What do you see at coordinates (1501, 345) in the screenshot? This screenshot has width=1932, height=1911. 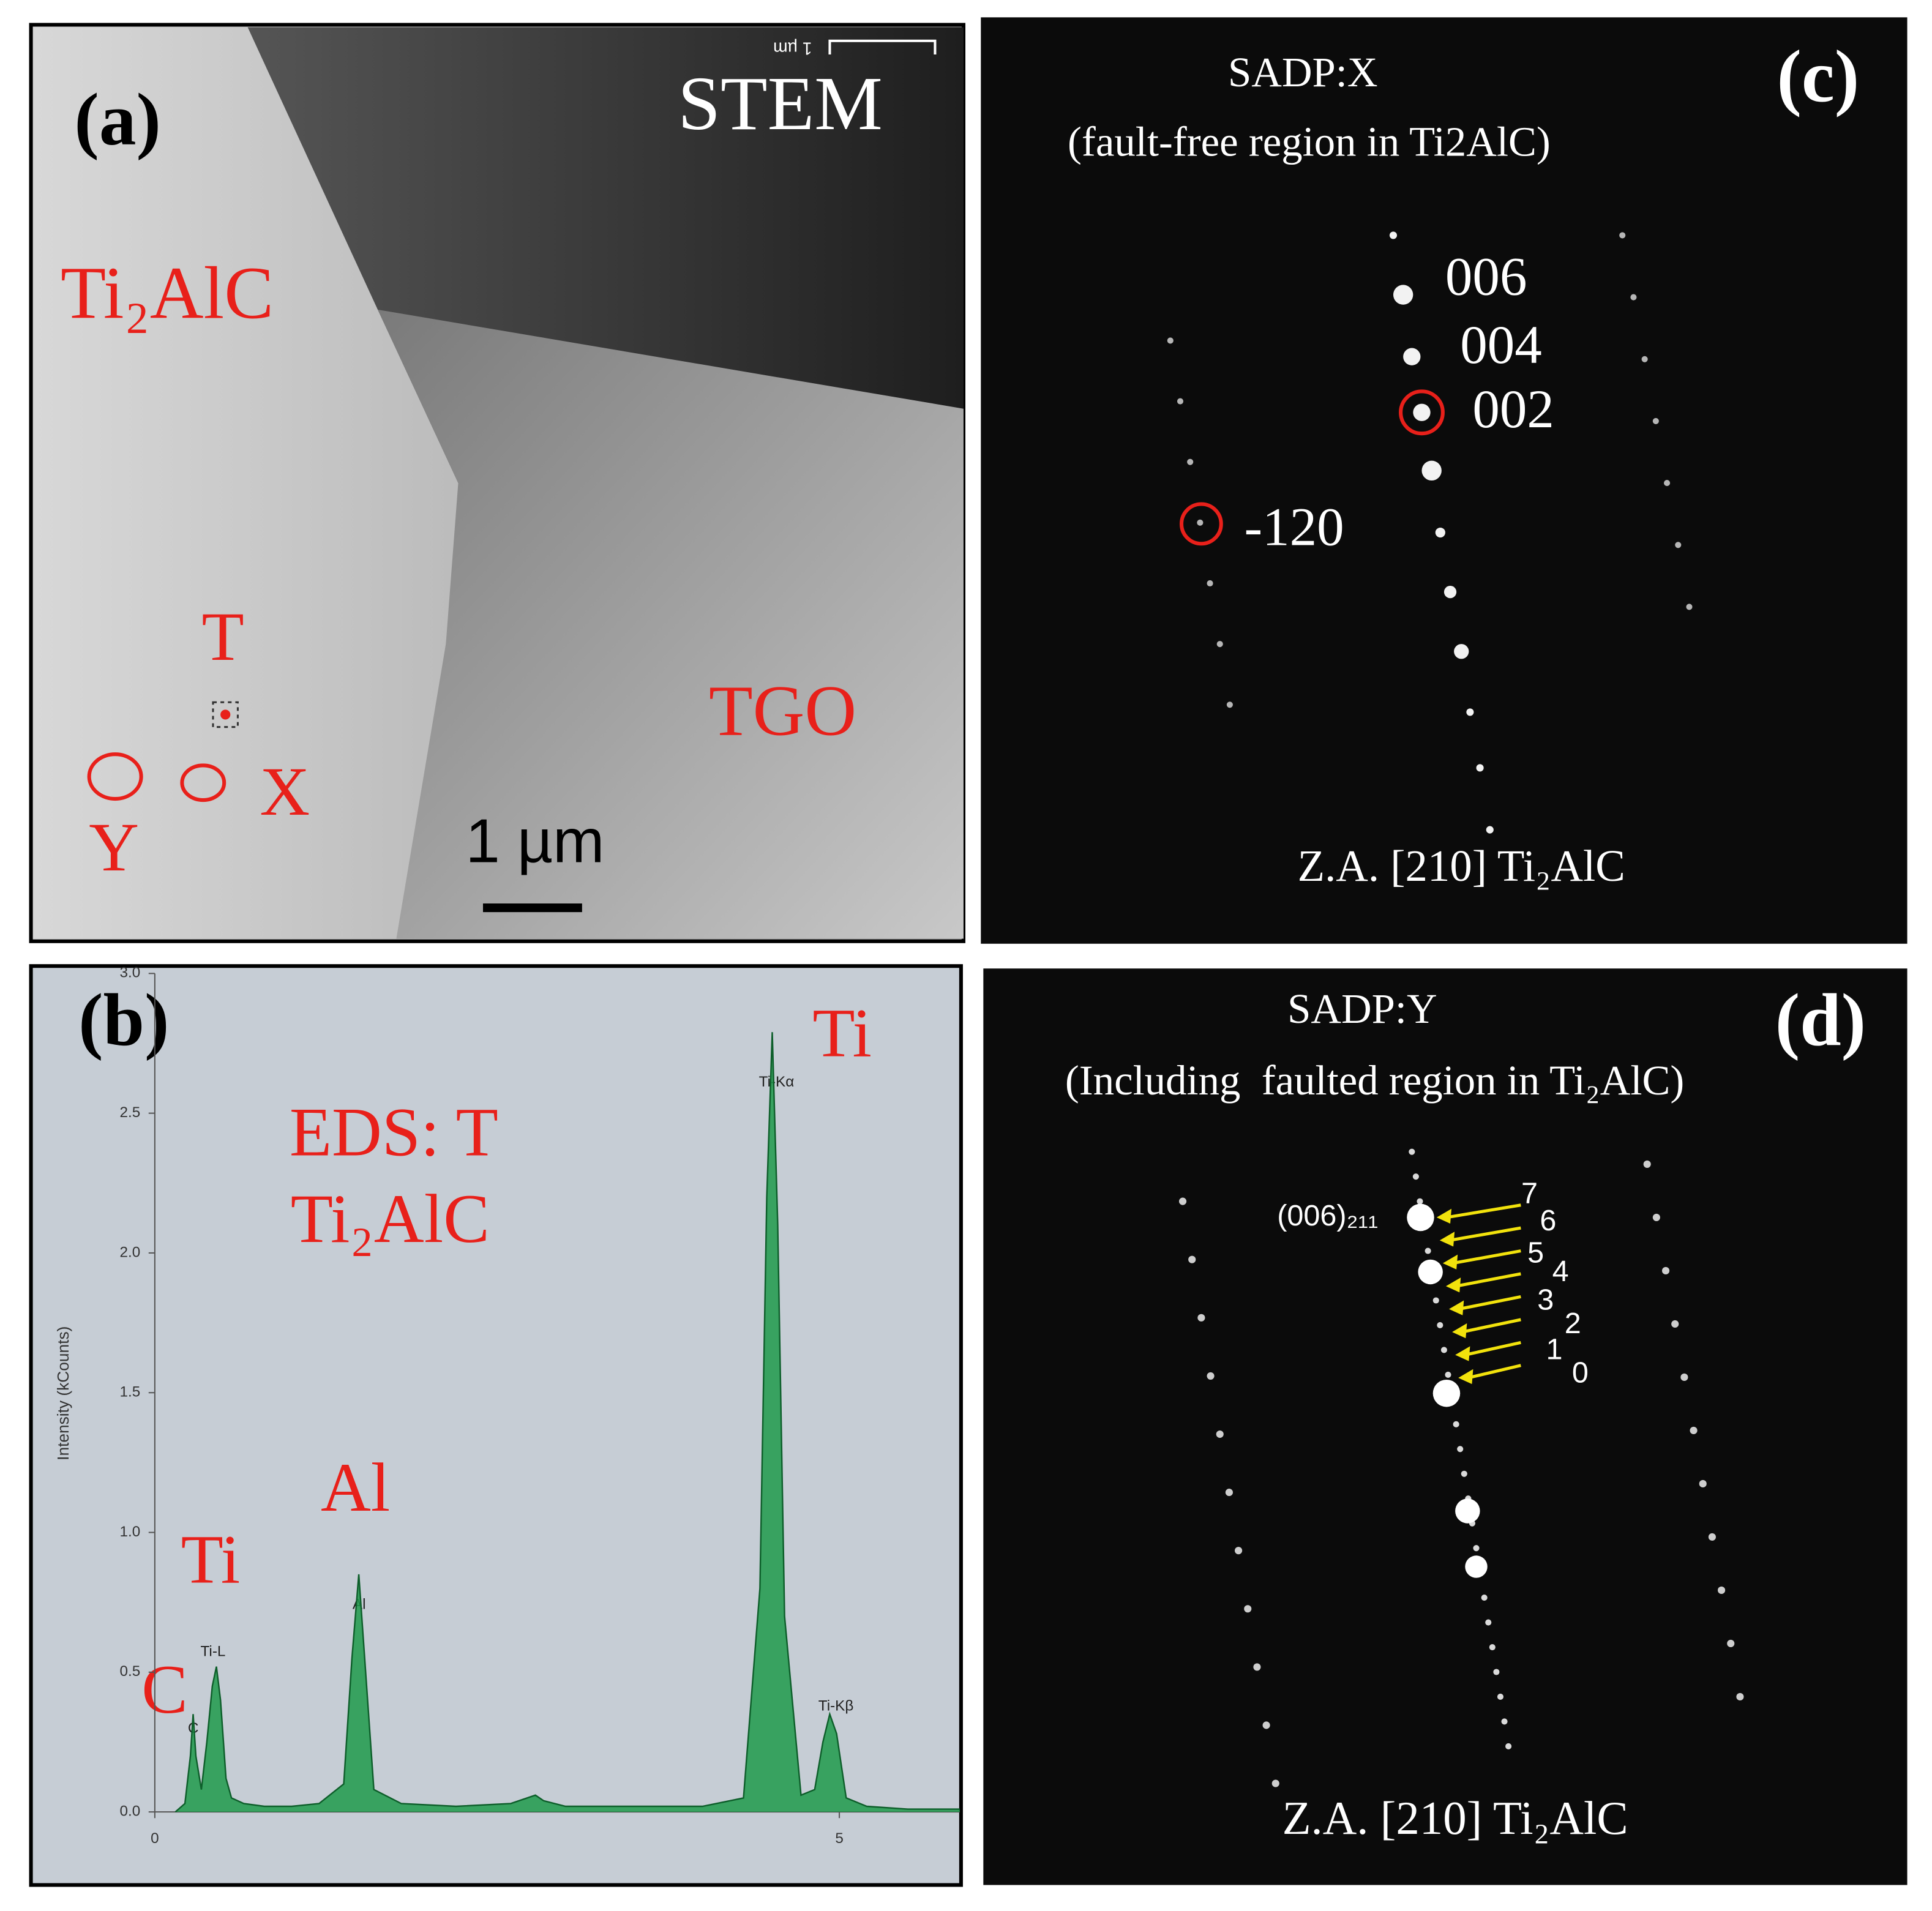 I see `spot-label: 004` at bounding box center [1501, 345].